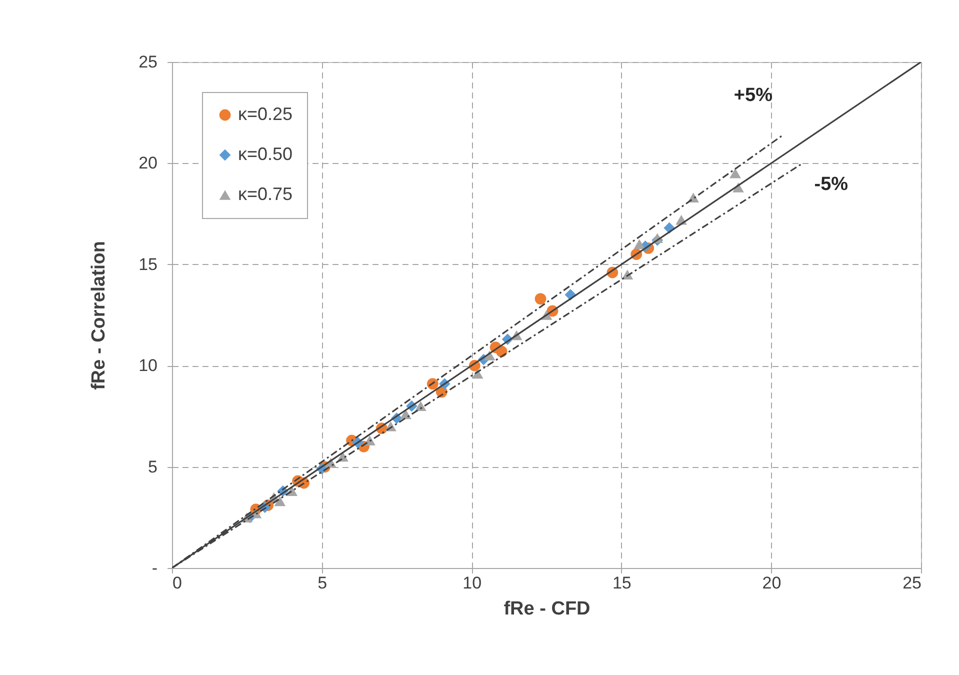  I want to click on annotation: -5%, so click(831, 185).